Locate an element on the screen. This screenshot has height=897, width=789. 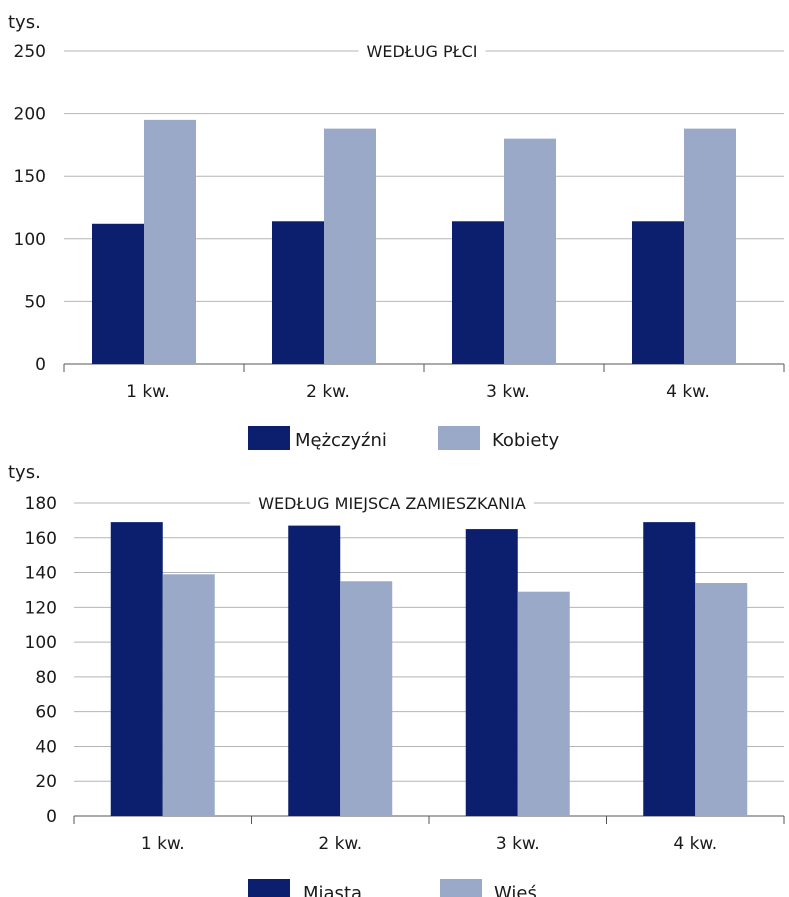
y-tick-label: 160 is located at coordinates (41, 539).